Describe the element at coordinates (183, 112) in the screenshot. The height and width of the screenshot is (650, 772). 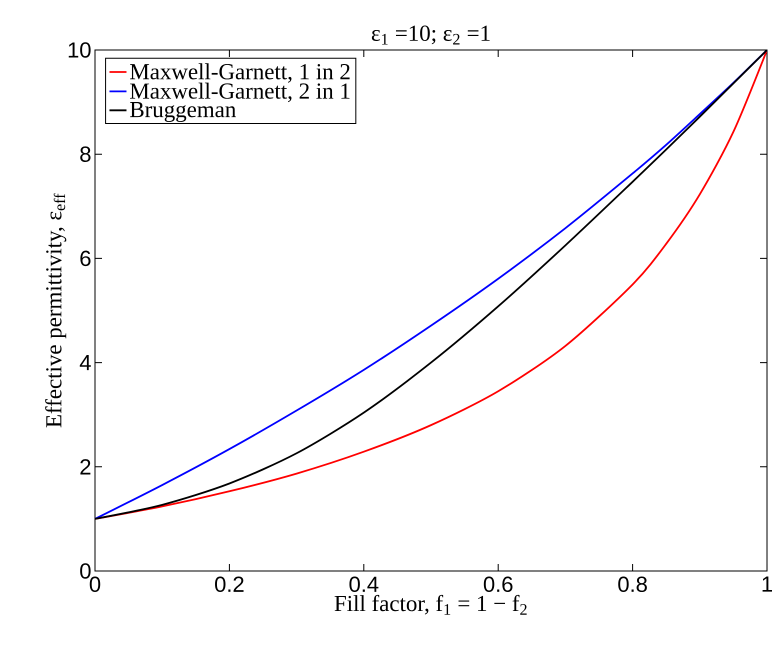
I see `legend-label: Bruggeman` at that location.